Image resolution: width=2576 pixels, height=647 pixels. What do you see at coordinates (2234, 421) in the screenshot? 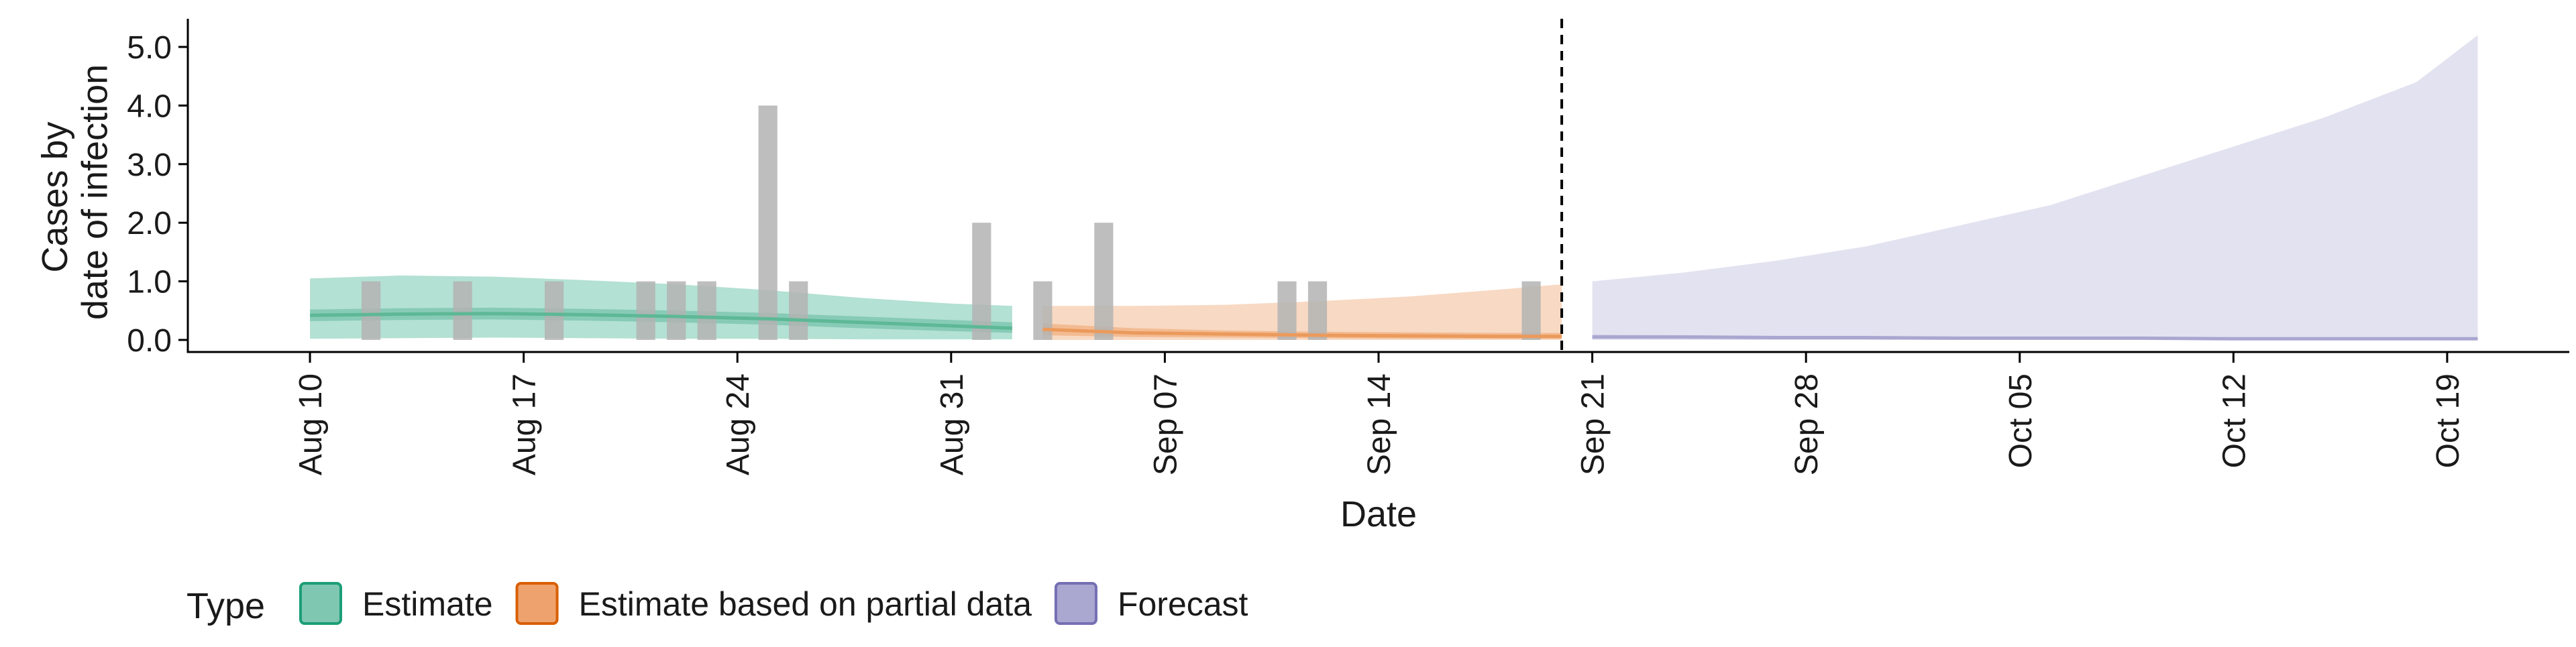
I see `x-tick-label: Oct 12` at bounding box center [2234, 421].